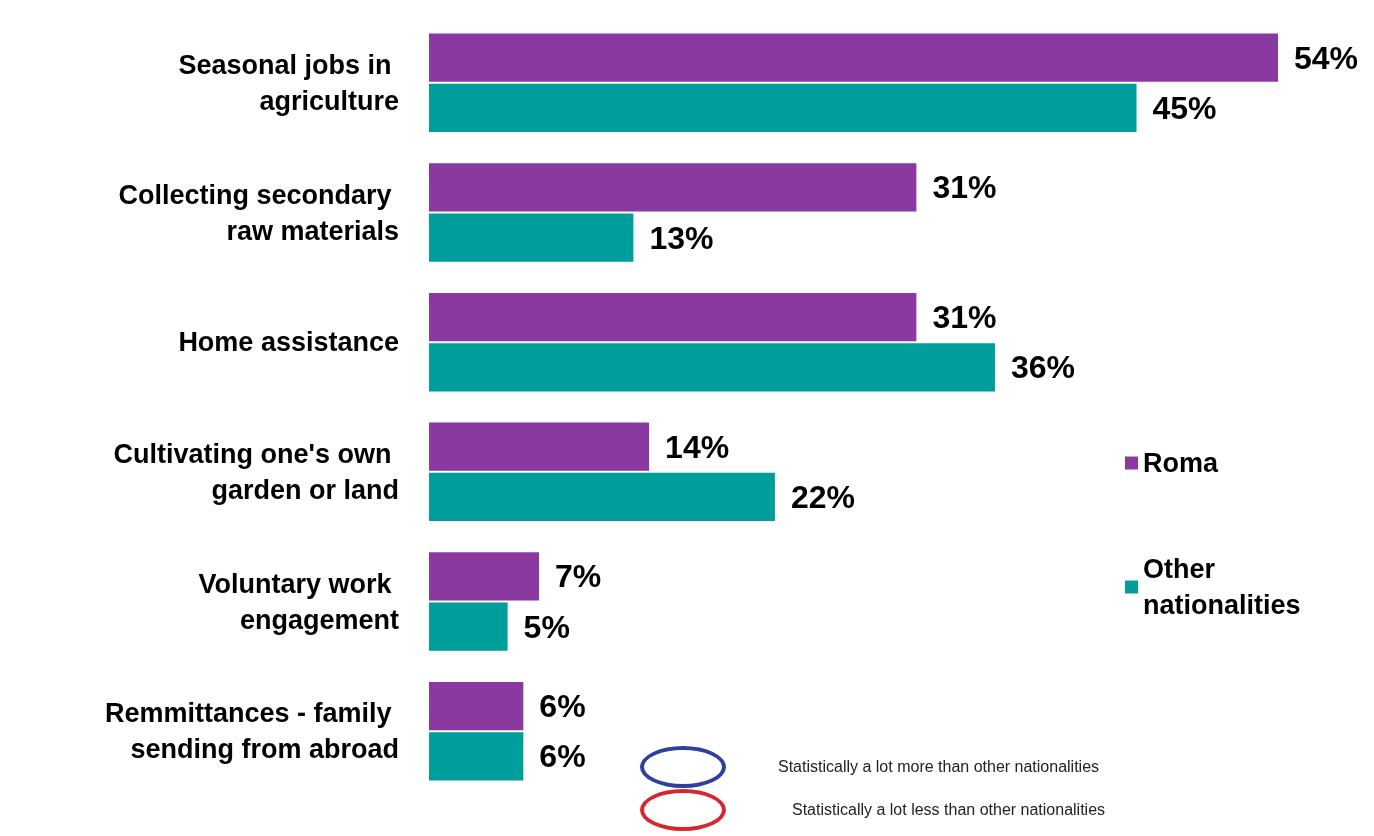 The image size is (1374, 836). What do you see at coordinates (256, 471) in the screenshot?
I see `y-tick-label: Cultivating one's own garden or land` at bounding box center [256, 471].